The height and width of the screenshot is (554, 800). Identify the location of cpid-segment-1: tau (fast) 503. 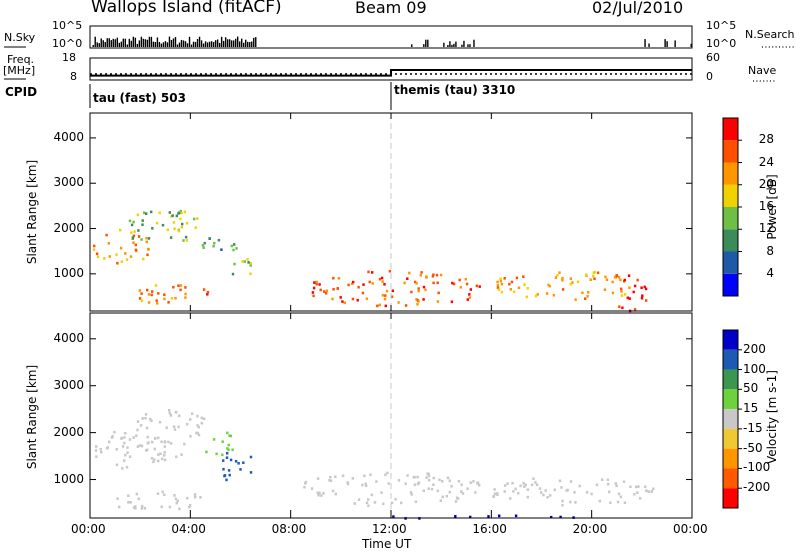
(139, 98).